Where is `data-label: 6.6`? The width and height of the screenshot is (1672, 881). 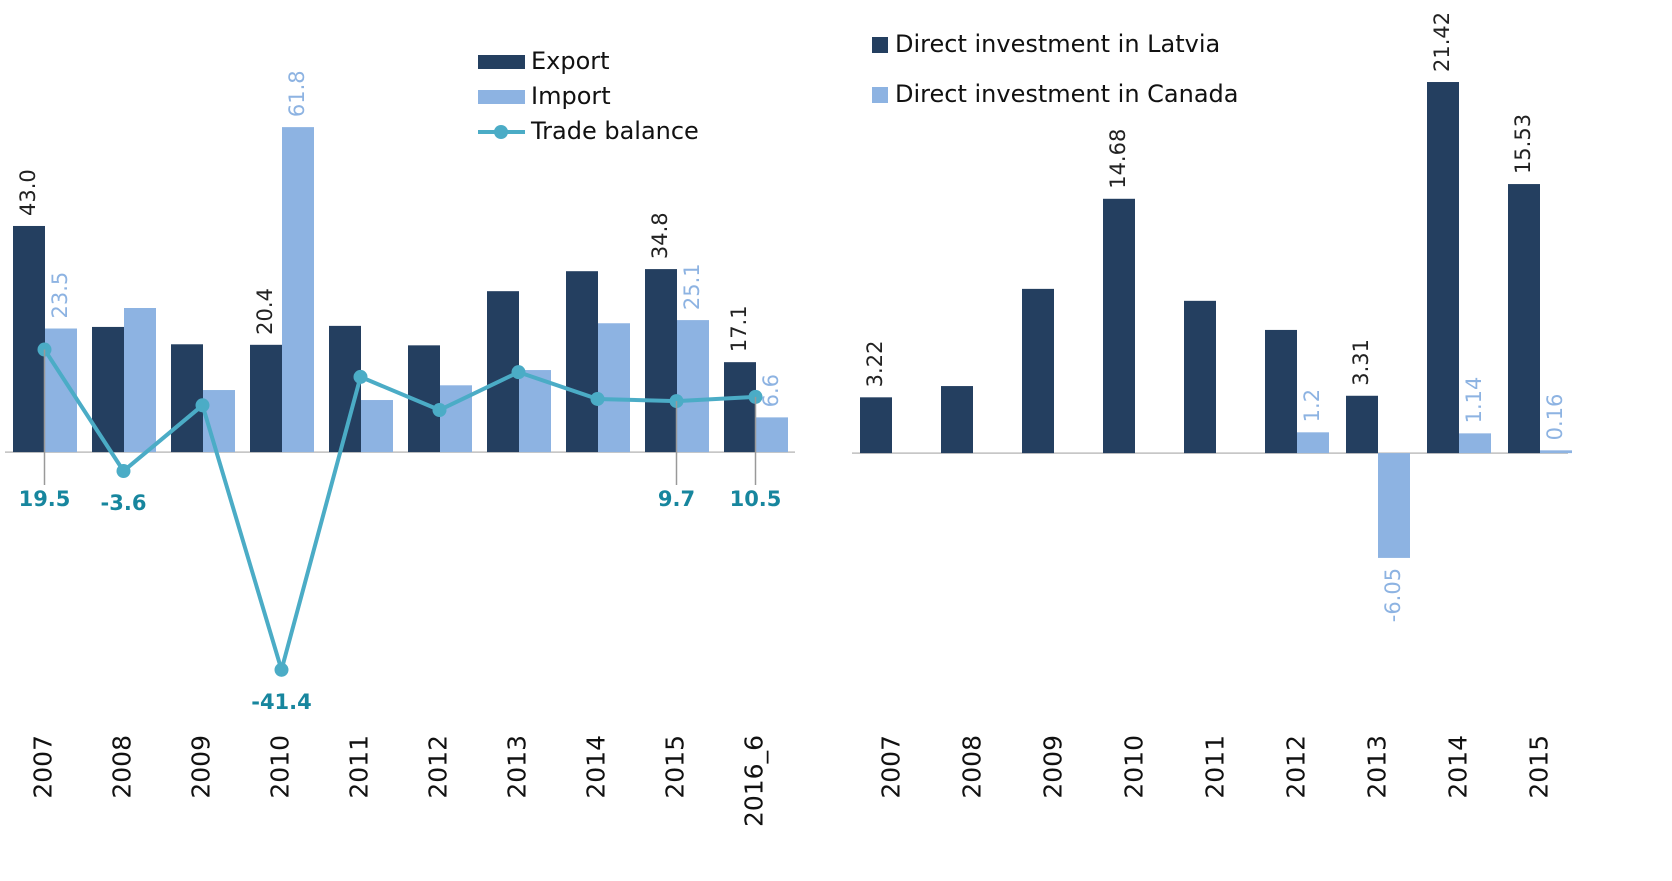 data-label: 6.6 is located at coordinates (771, 390).